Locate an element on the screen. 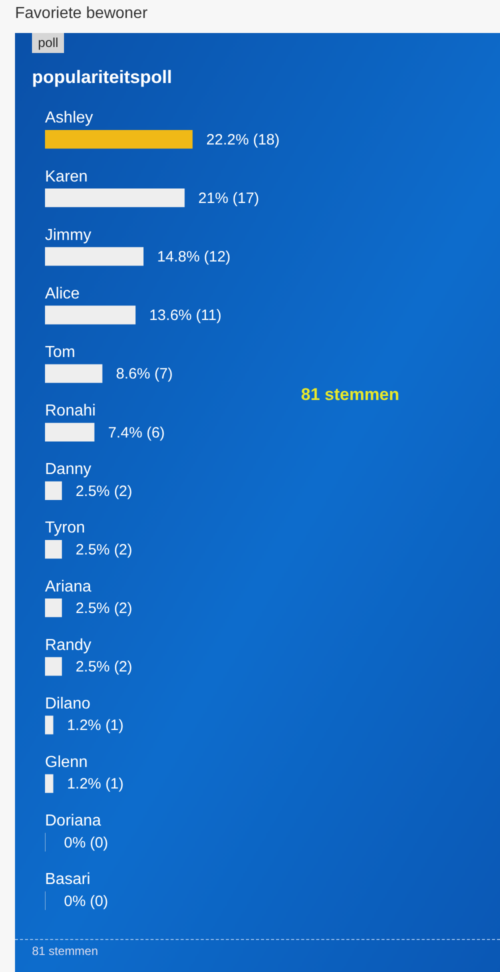  text: Favoriete bewoner is located at coordinates (81, 14).